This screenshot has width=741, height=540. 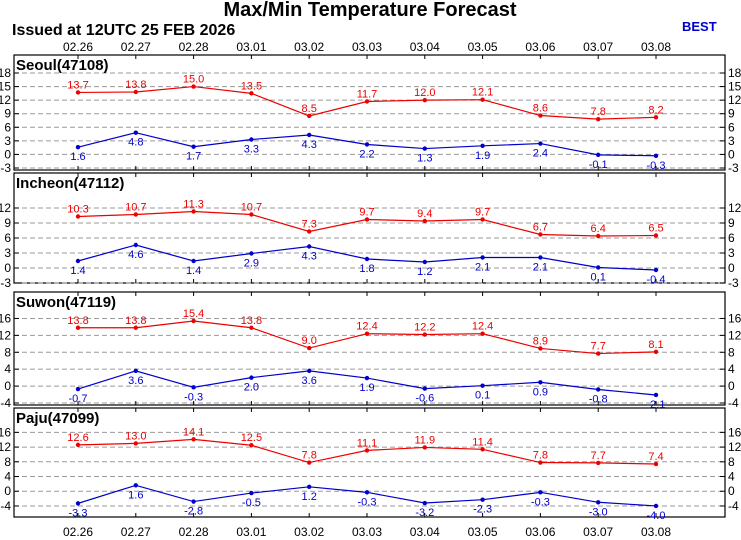 What do you see at coordinates (366, 154) in the screenshot?
I see `min-temp-data-label: 2.2` at bounding box center [366, 154].